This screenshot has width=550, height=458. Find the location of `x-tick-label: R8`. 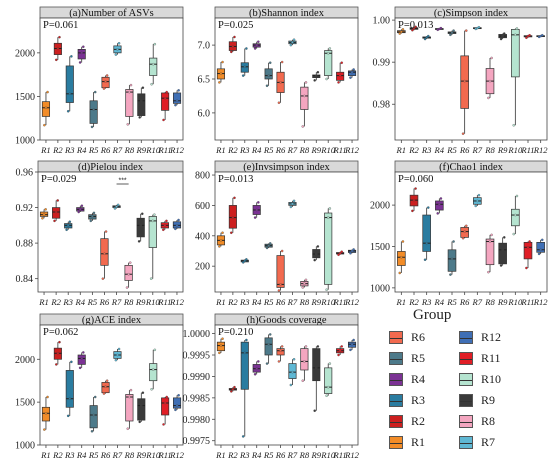

x-tick-label: R8 is located at coordinates (129, 454).